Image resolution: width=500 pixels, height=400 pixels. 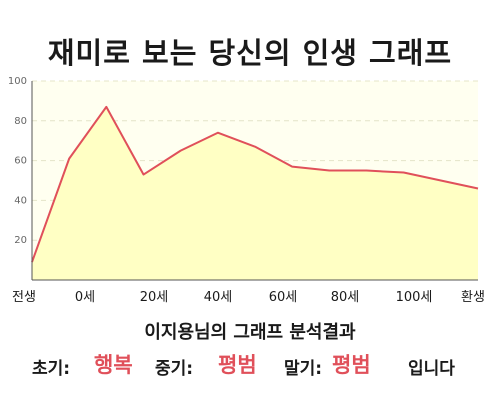 I want to click on y-tick-label: 40, so click(x=20, y=200).